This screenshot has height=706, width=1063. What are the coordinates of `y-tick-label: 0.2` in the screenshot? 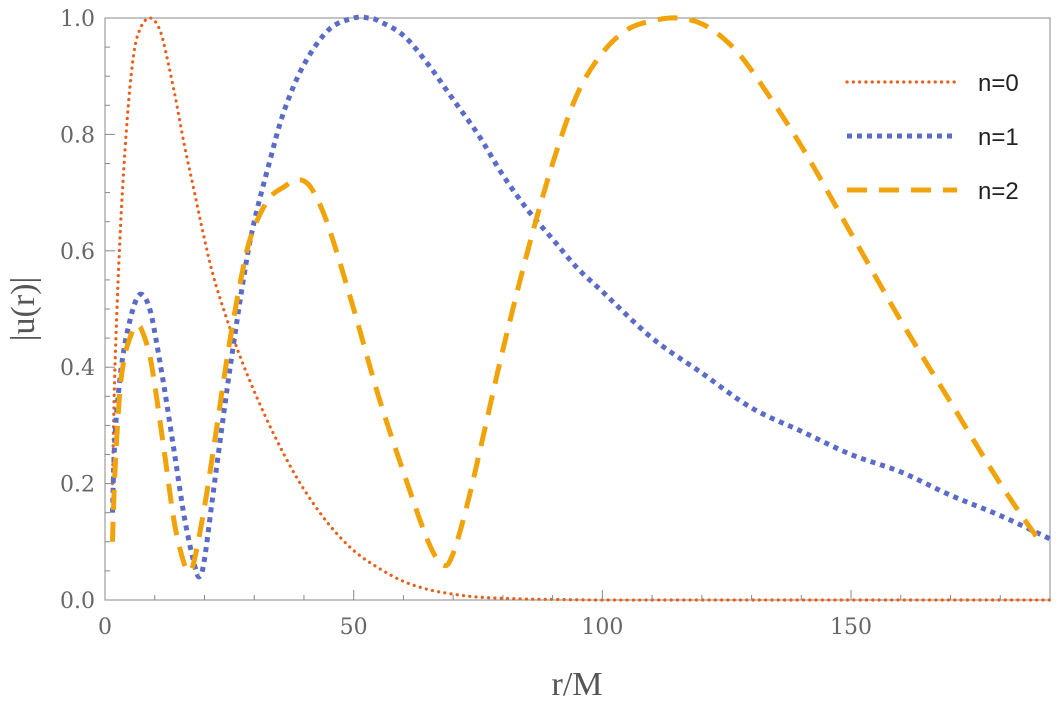 It's located at (77, 485).